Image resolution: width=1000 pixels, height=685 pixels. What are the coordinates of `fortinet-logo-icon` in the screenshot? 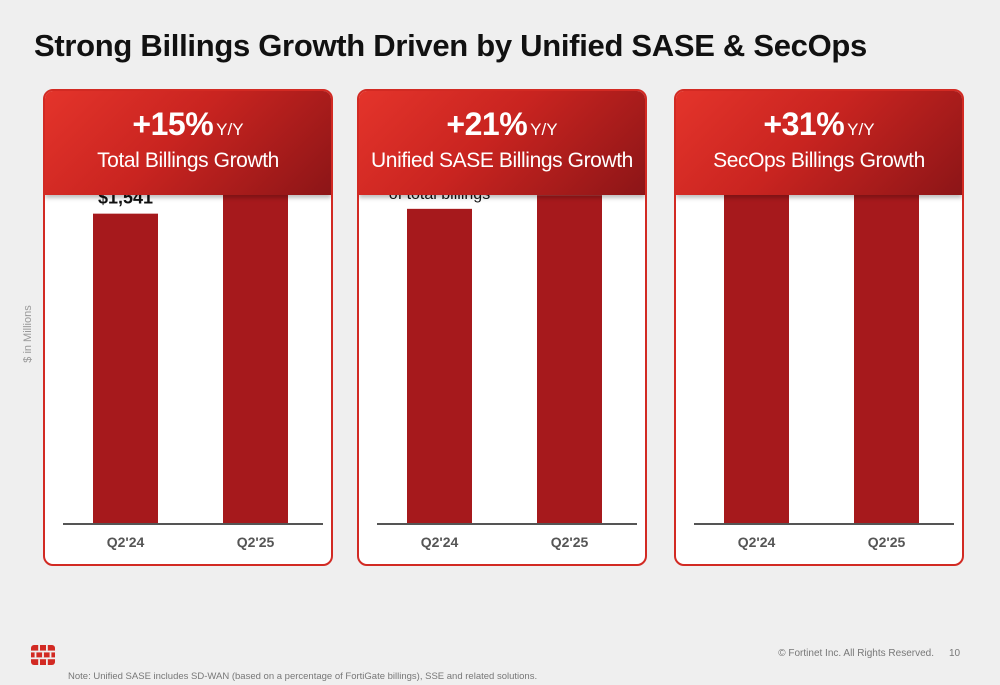 It's located at (43, 655).